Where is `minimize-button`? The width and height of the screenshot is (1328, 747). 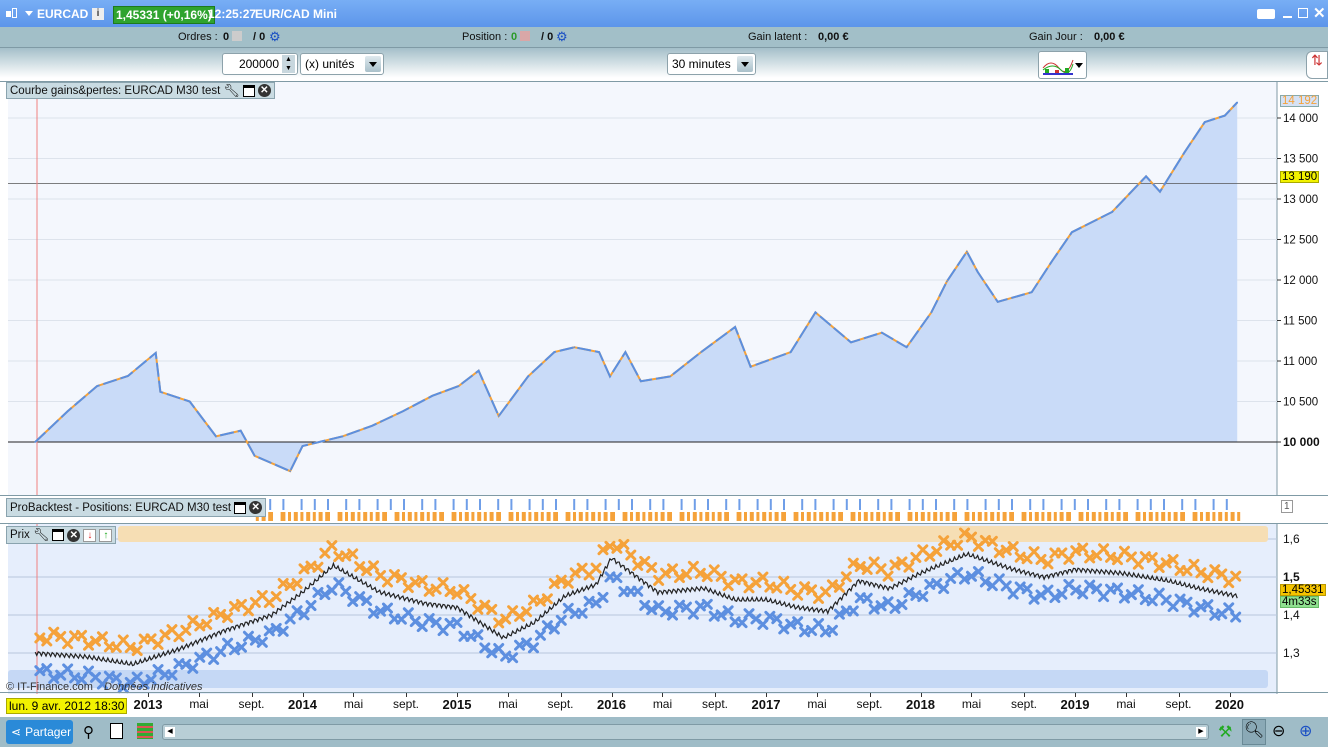
minimize-button is located at coordinates (1287, 17).